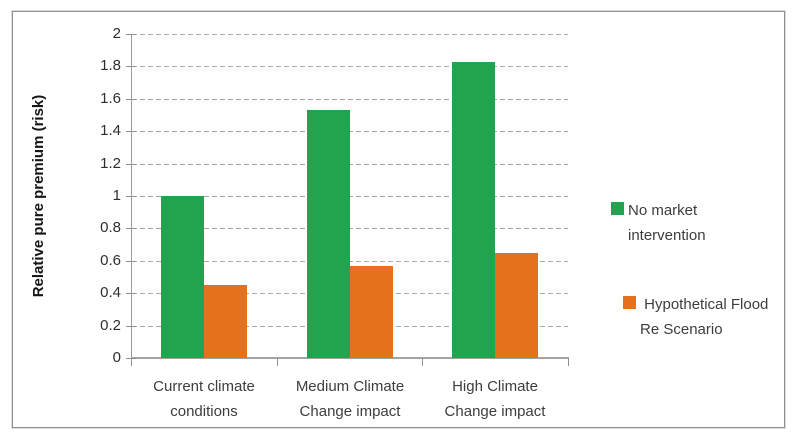 The width and height of the screenshot is (800, 444). I want to click on legend-swatch-no-market-intervention, so click(617, 208).